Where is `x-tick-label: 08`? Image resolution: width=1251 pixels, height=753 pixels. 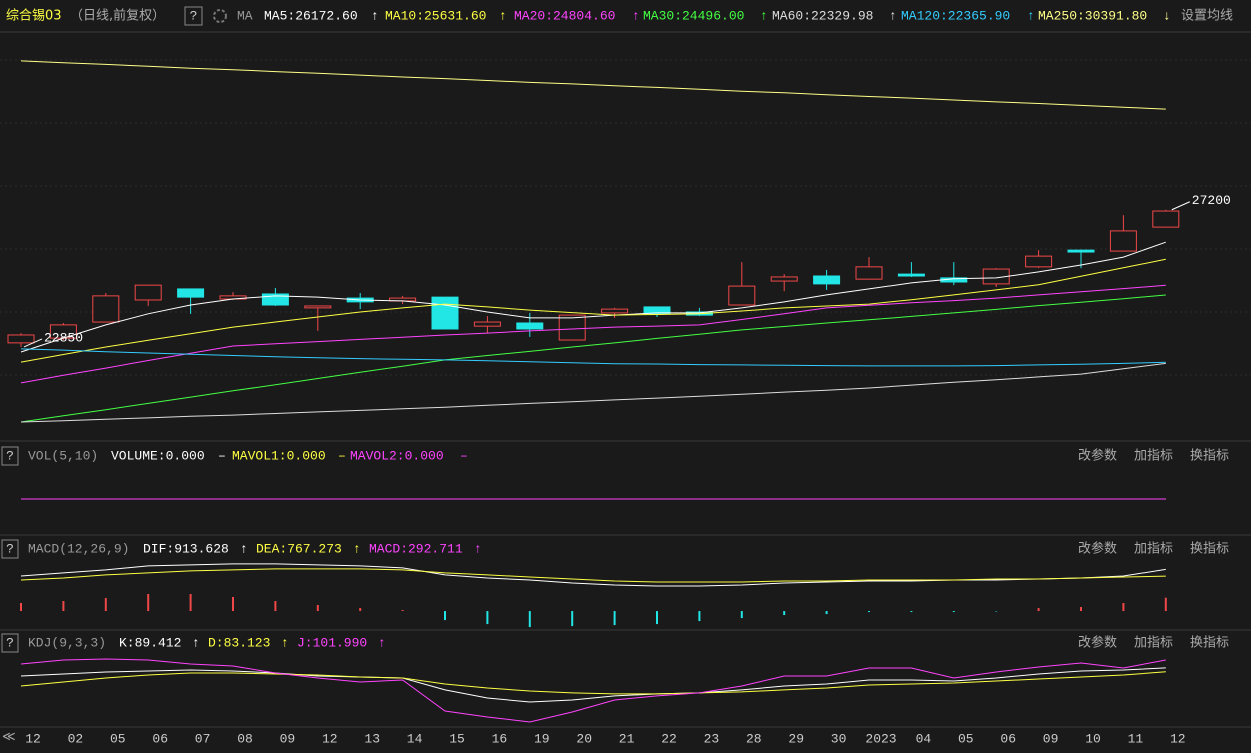 x-tick-label: 08 is located at coordinates (245, 738).